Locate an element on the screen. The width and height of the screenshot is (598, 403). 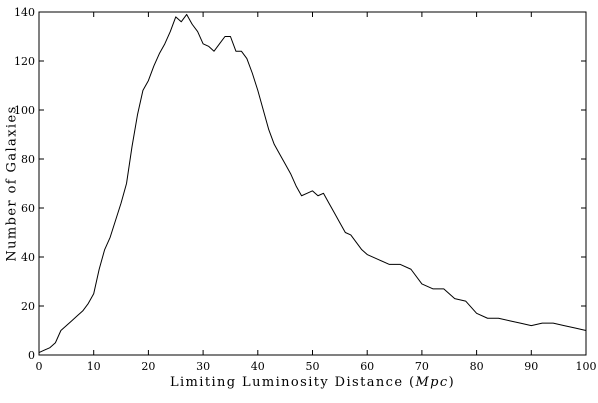
y-tick-label: 100 is located at coordinates (24, 110).